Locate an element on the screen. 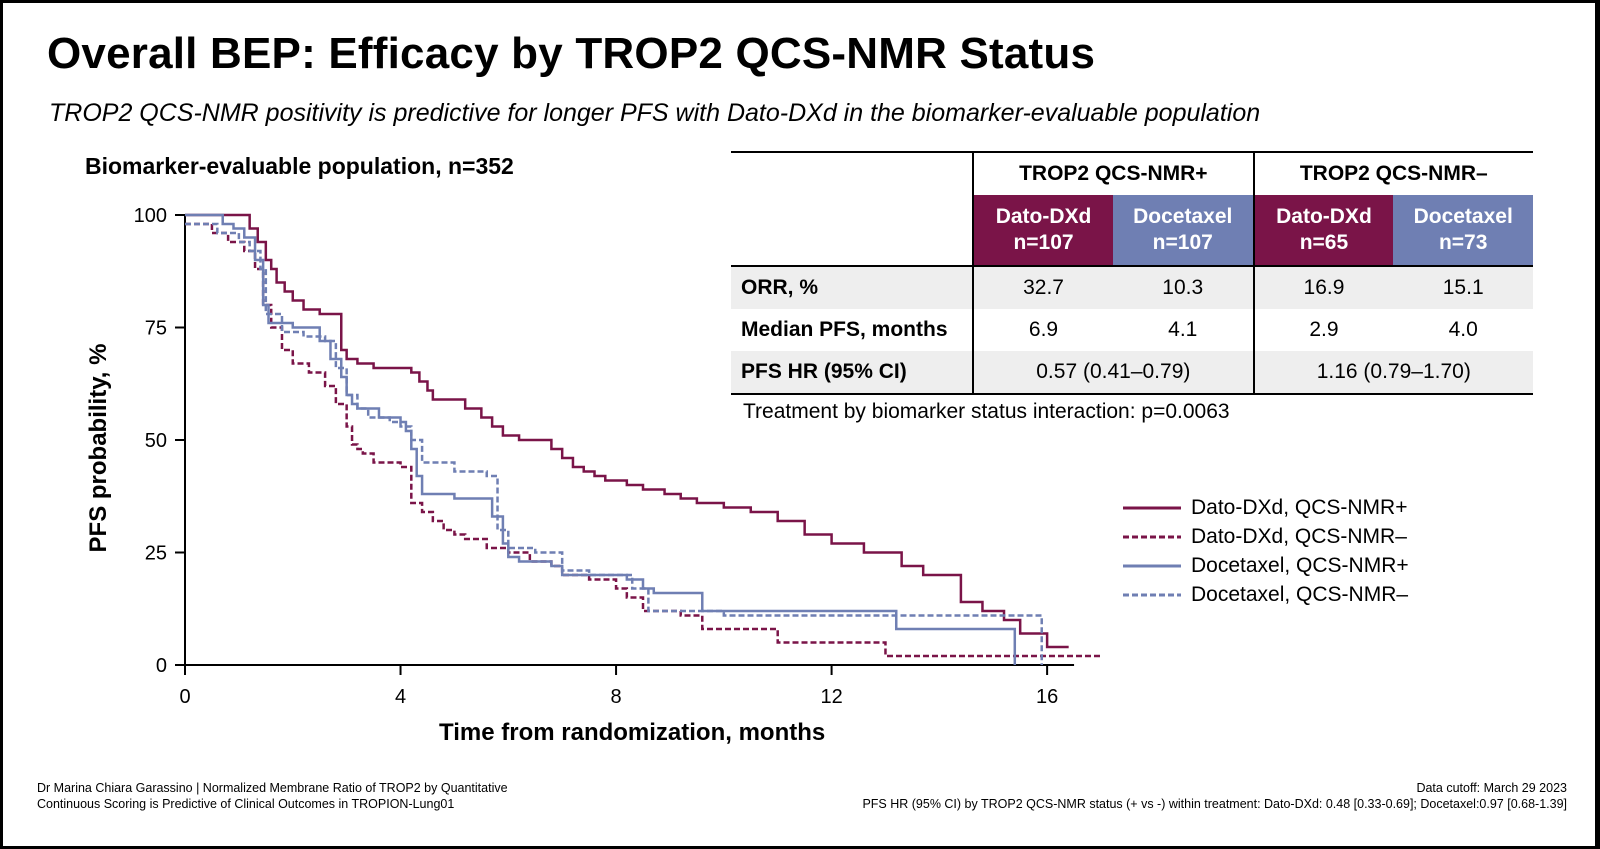 The height and width of the screenshot is (849, 1600). row-label: ORR, % is located at coordinates (852, 287).